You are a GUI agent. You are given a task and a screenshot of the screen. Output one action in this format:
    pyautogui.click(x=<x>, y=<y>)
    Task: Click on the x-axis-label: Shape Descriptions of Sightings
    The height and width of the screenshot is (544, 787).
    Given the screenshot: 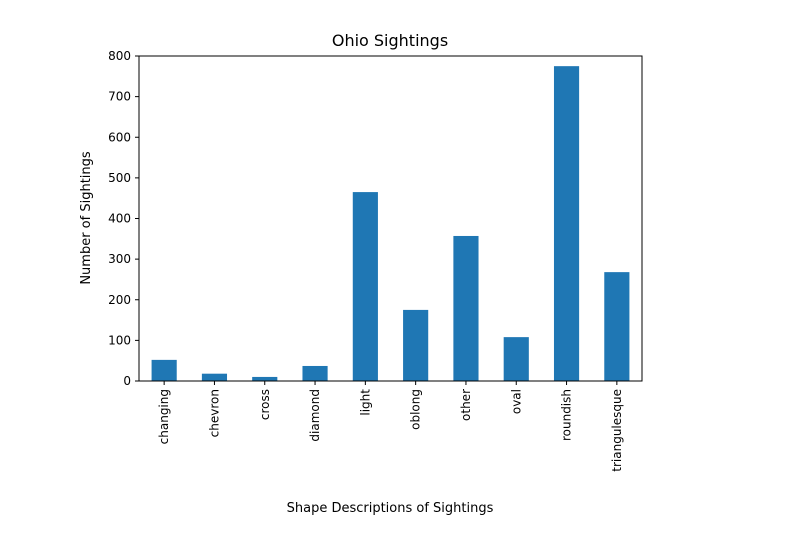 What is the action you would take?
    pyautogui.click(x=390, y=508)
    